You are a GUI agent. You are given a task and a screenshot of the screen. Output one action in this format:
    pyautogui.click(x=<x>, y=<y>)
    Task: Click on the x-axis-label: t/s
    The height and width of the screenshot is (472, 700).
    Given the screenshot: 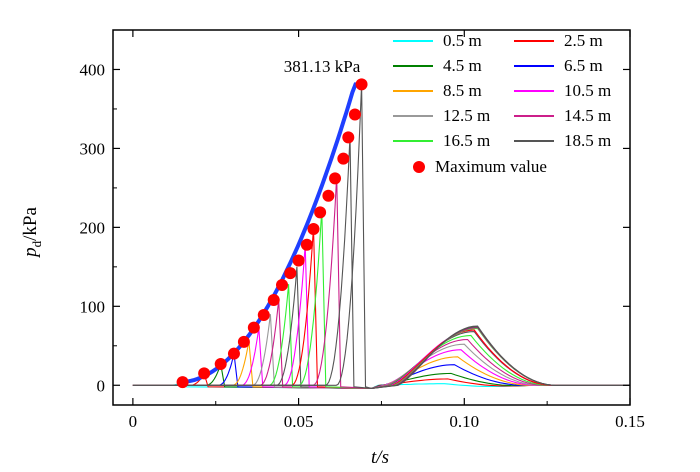 What is the action you would take?
    pyautogui.click(x=380, y=457)
    